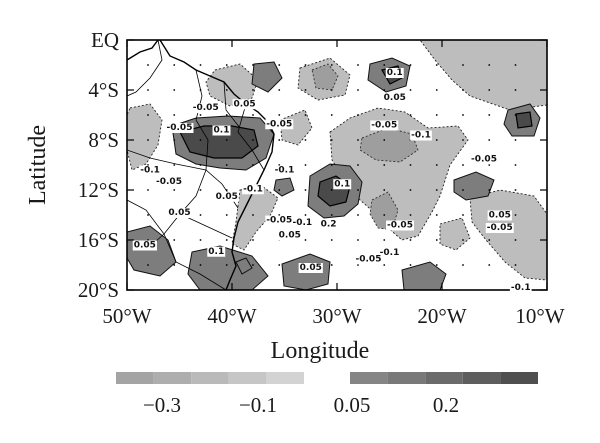 Image resolution: width=600 pixels, height=443 pixels. I want to click on lon-tick-label: 40°W, so click(231, 316).